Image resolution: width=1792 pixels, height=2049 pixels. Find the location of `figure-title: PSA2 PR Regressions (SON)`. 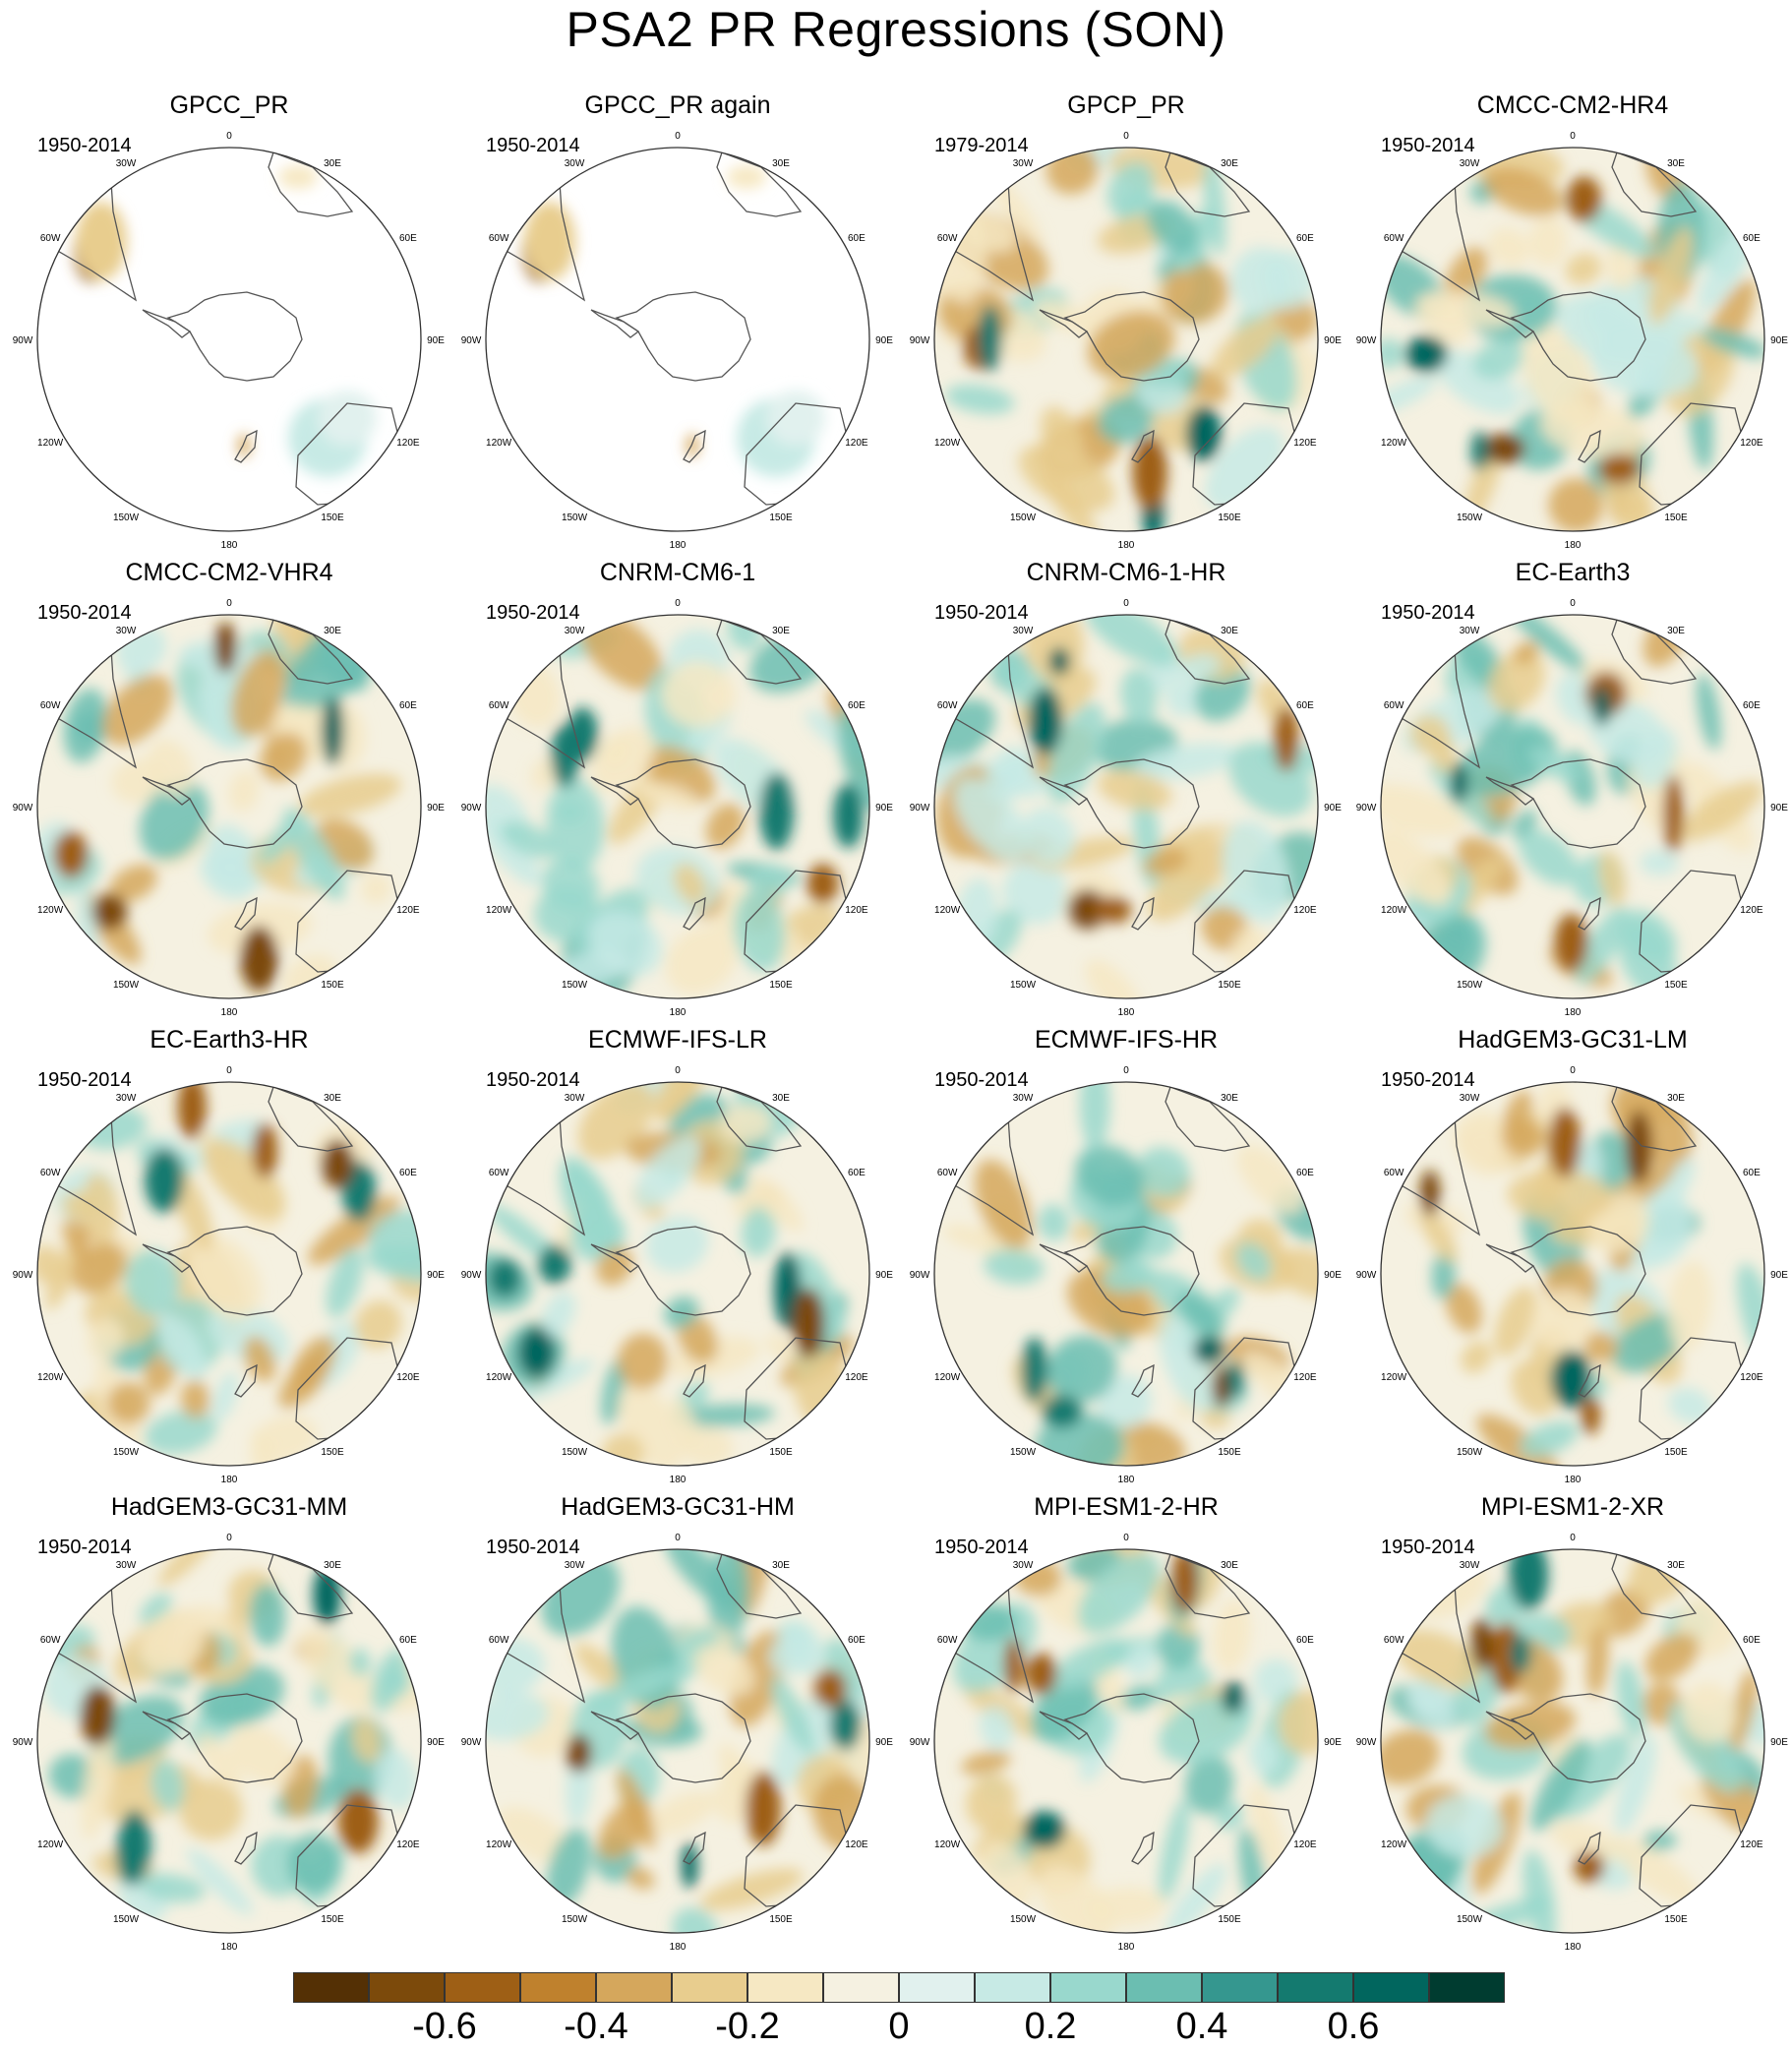

figure-title: PSA2 PR Regressions (SON) is located at coordinates (896, 29).